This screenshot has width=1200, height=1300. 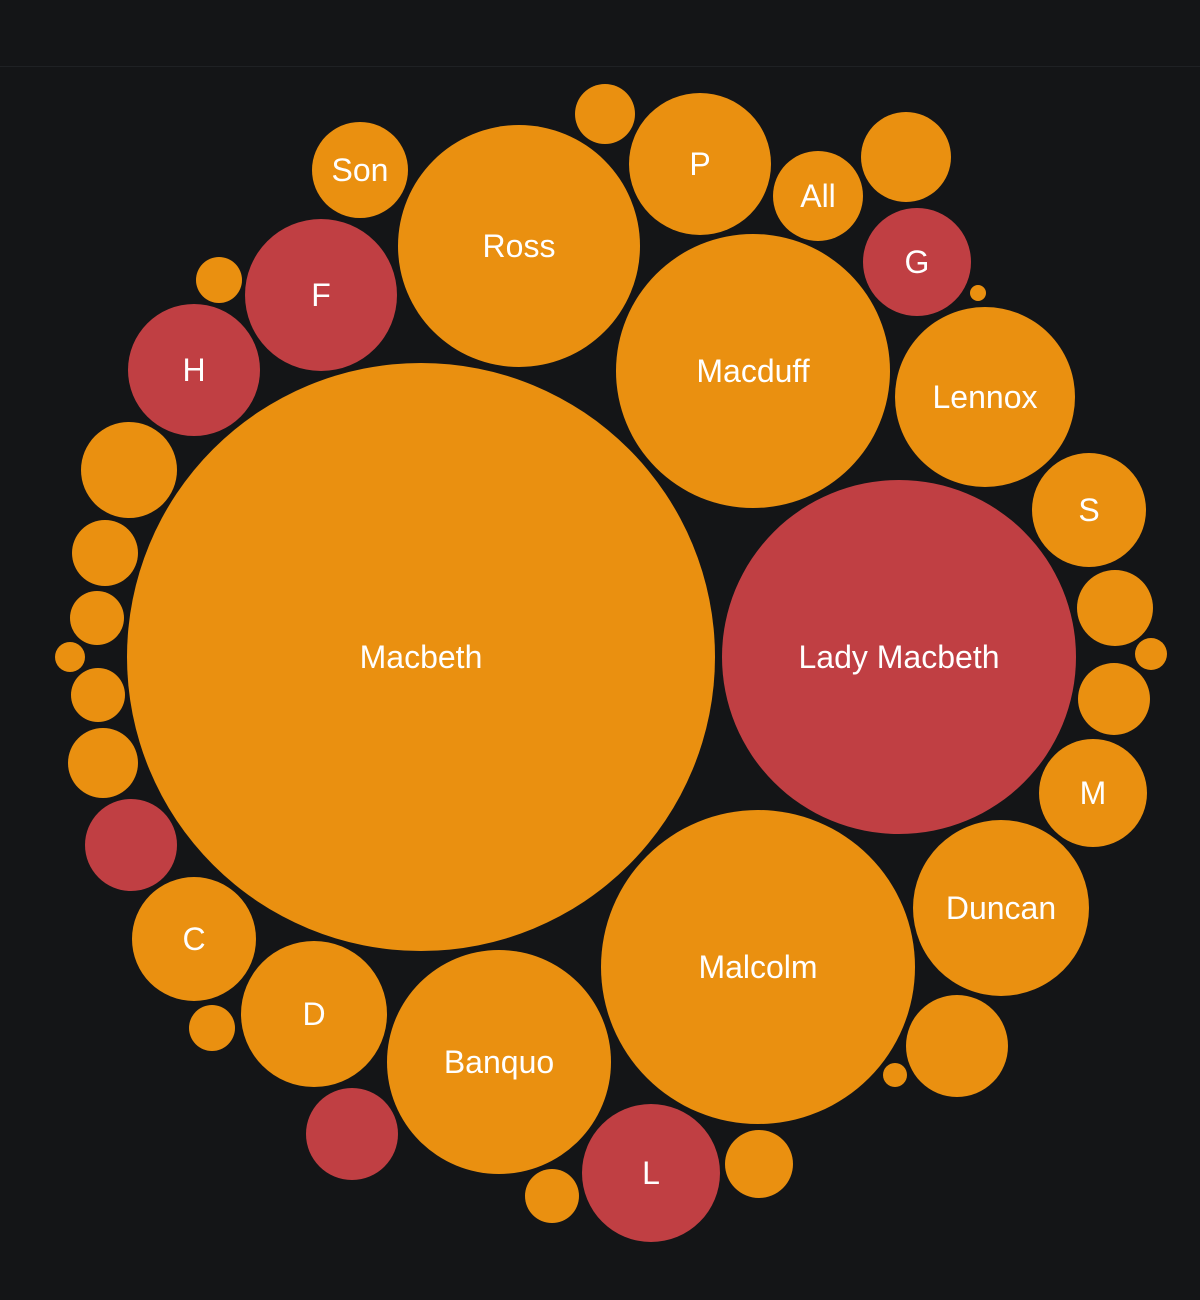 What do you see at coordinates (1093, 793) in the screenshot?
I see `bubble-m` at bounding box center [1093, 793].